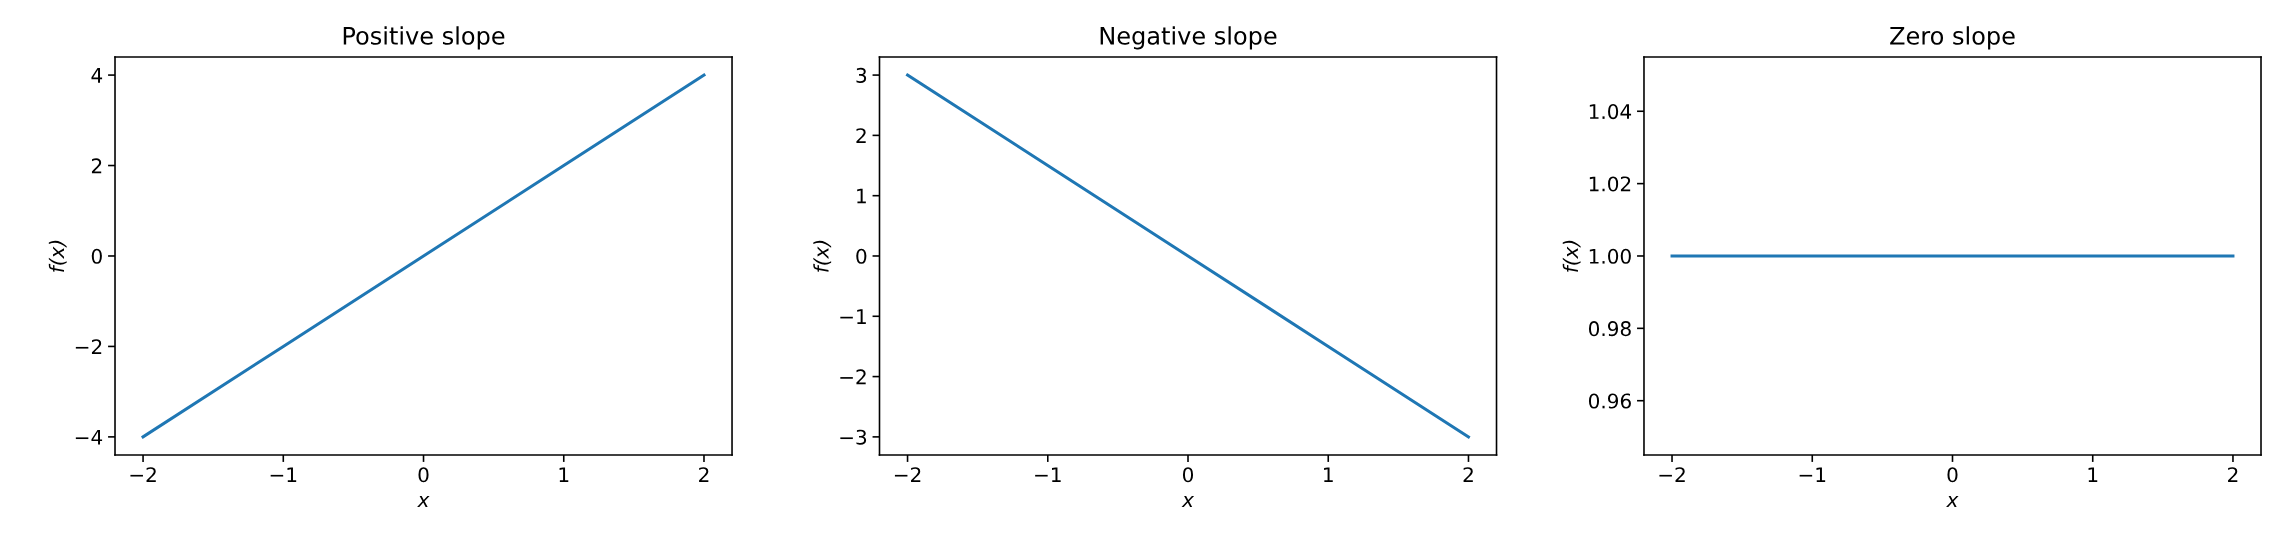 The image size is (2282, 556). What do you see at coordinates (853, 437) in the screenshot?
I see `y-tick-label: −3` at bounding box center [853, 437].